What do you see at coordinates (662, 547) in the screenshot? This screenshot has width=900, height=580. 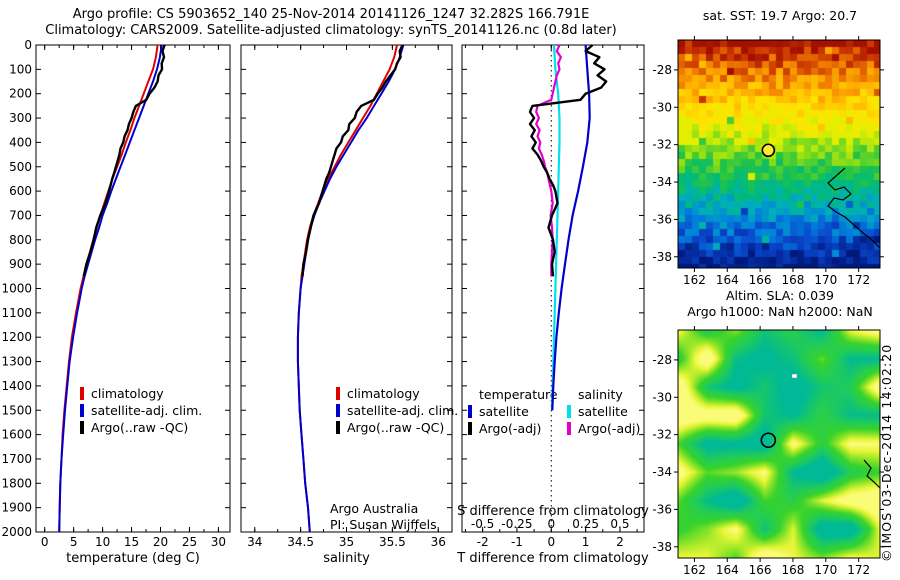 I see `sla-map-lat-tick-label: -38` at bounding box center [662, 547].